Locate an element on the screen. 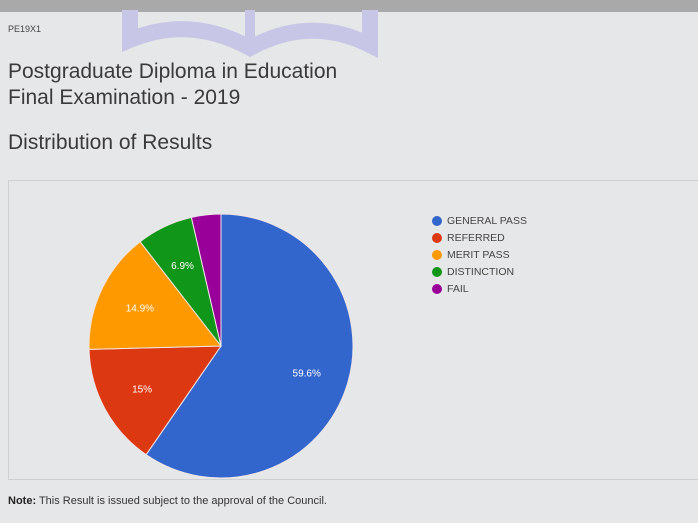  legend-item: FAIL is located at coordinates (479, 288).